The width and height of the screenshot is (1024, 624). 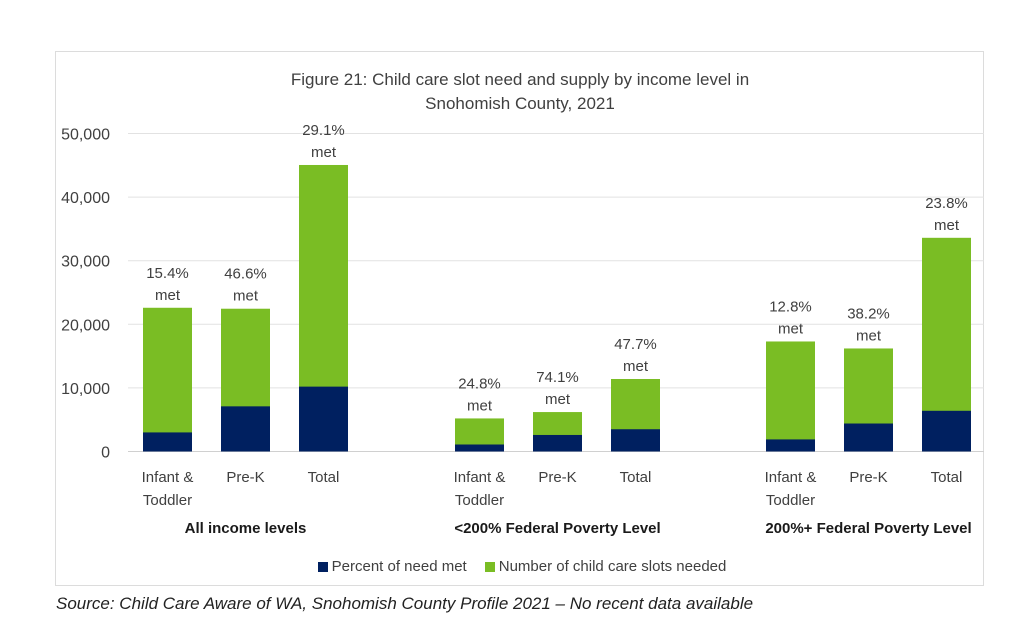 What do you see at coordinates (868, 313) in the screenshot?
I see `data-label-percent: 38.2%` at bounding box center [868, 313].